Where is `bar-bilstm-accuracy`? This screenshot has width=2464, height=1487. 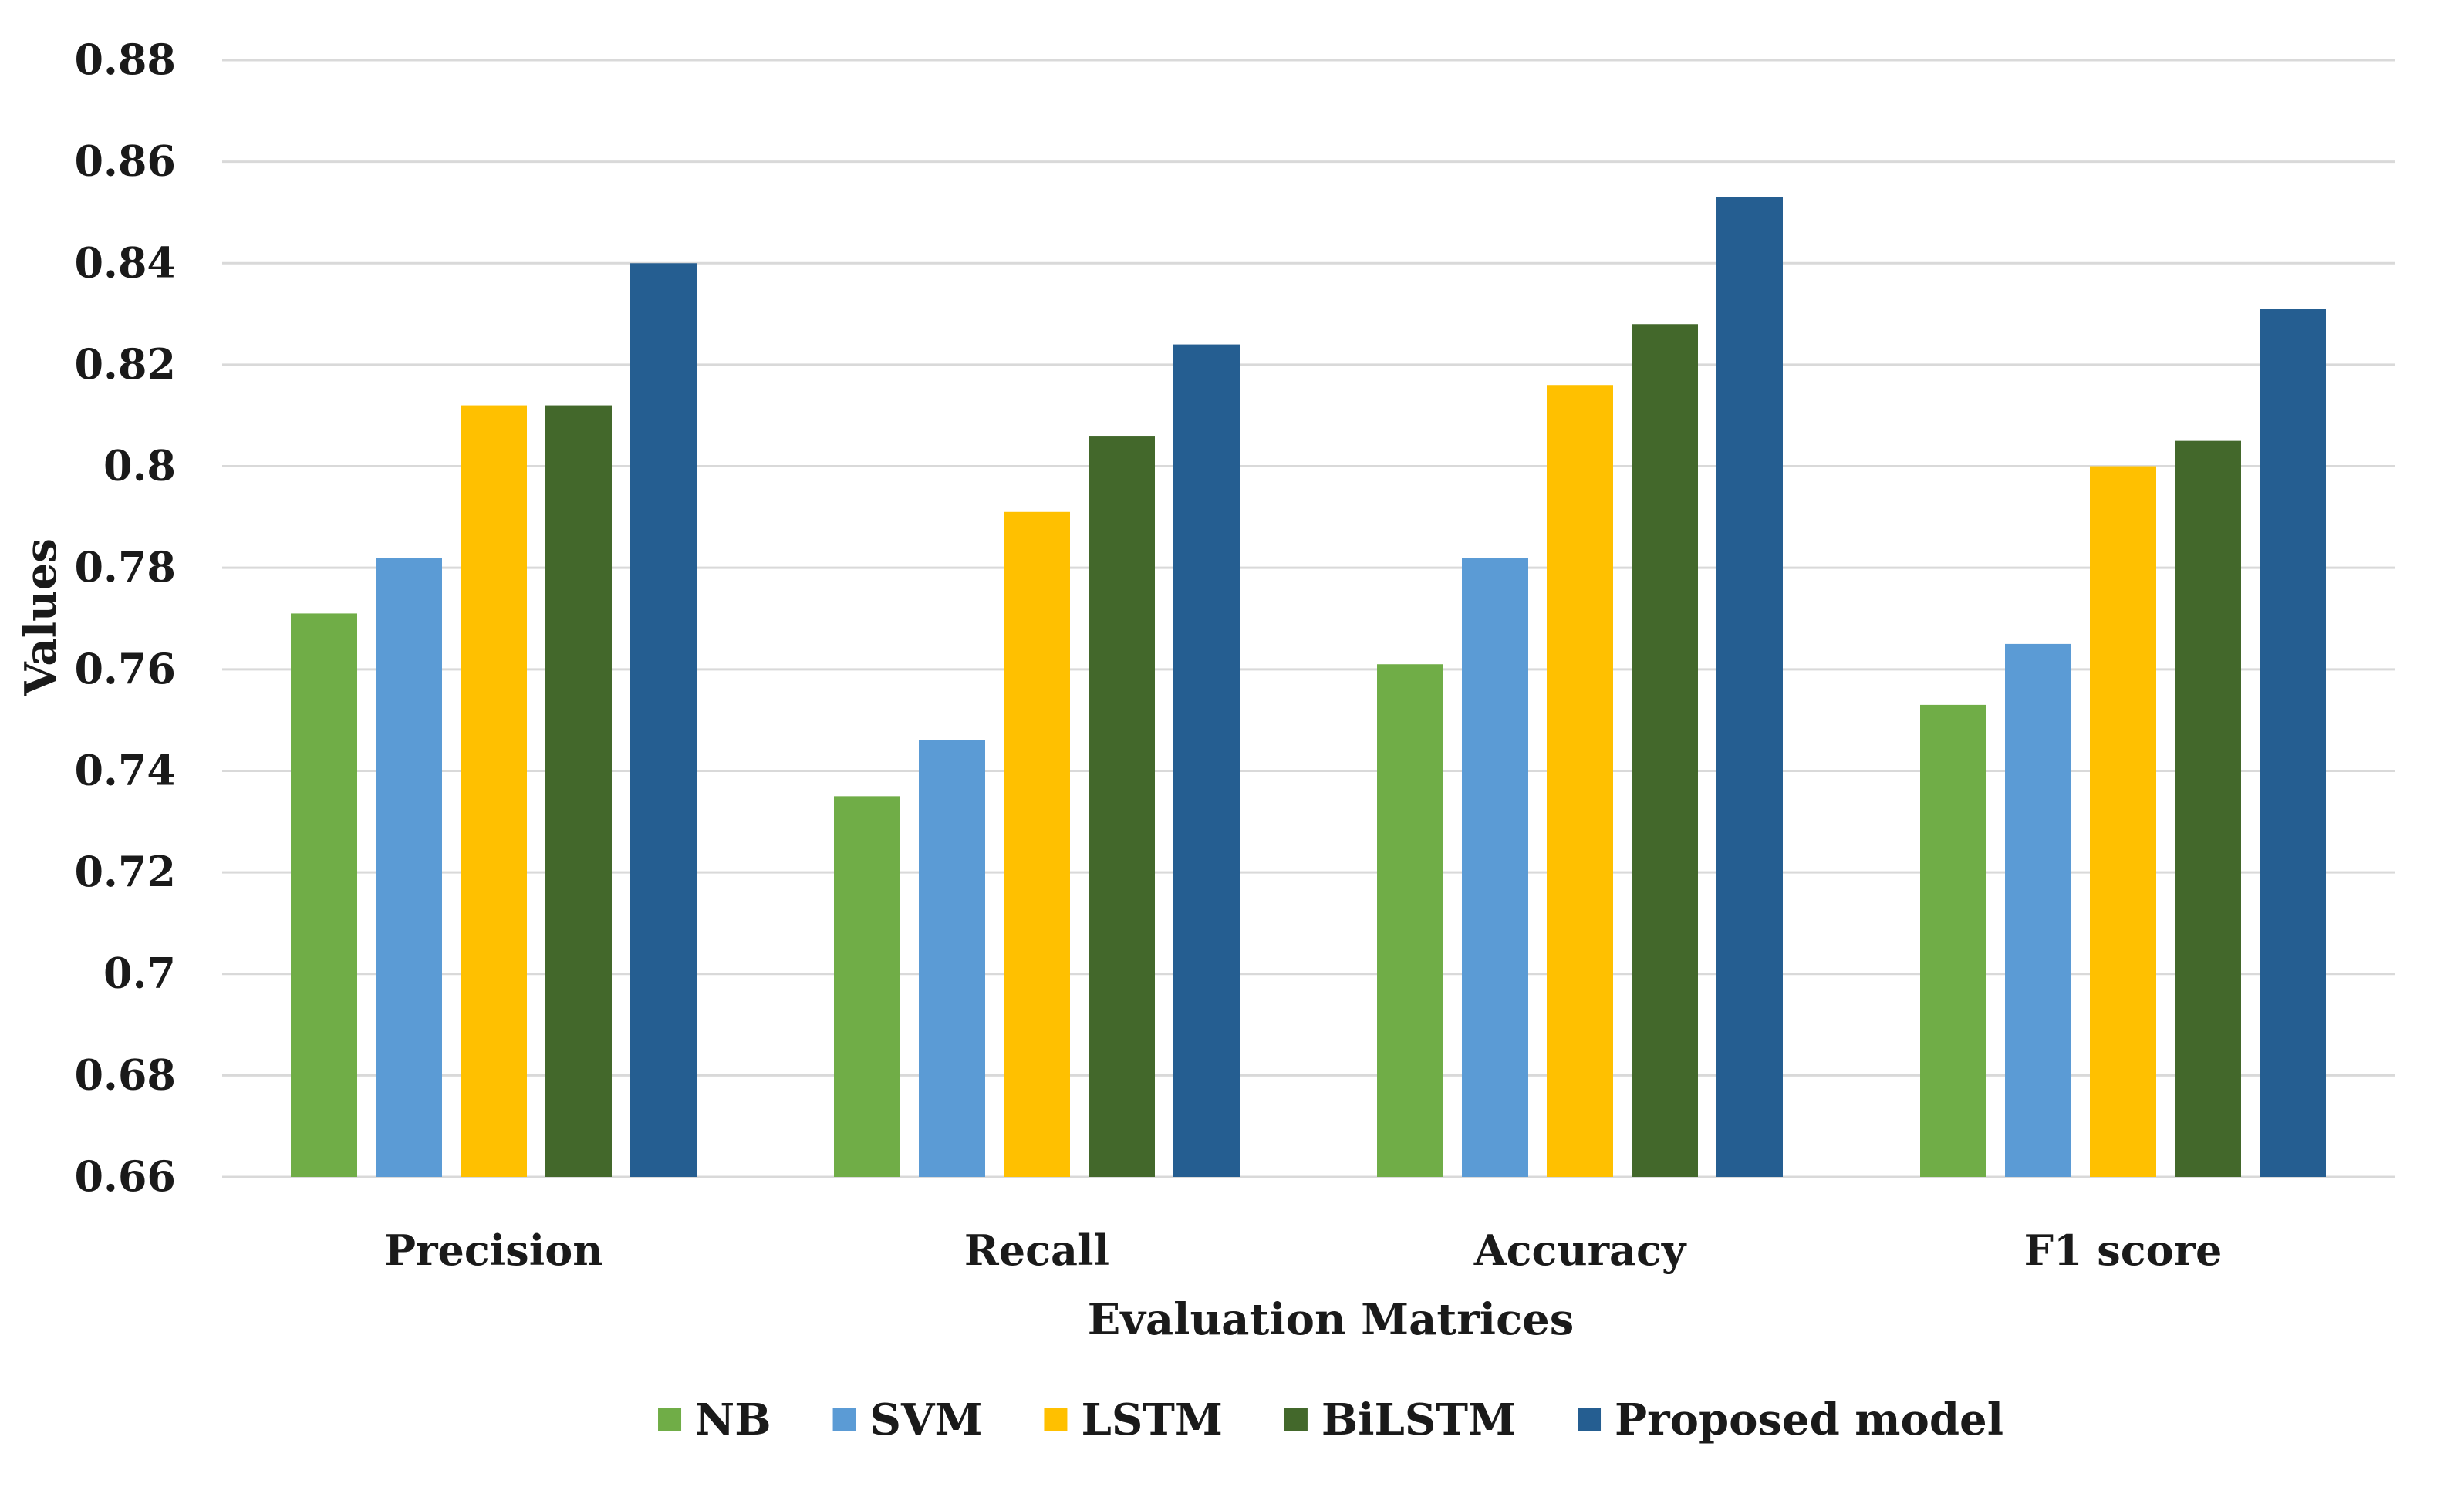
bar-bilstm-accuracy is located at coordinates (1665, 751).